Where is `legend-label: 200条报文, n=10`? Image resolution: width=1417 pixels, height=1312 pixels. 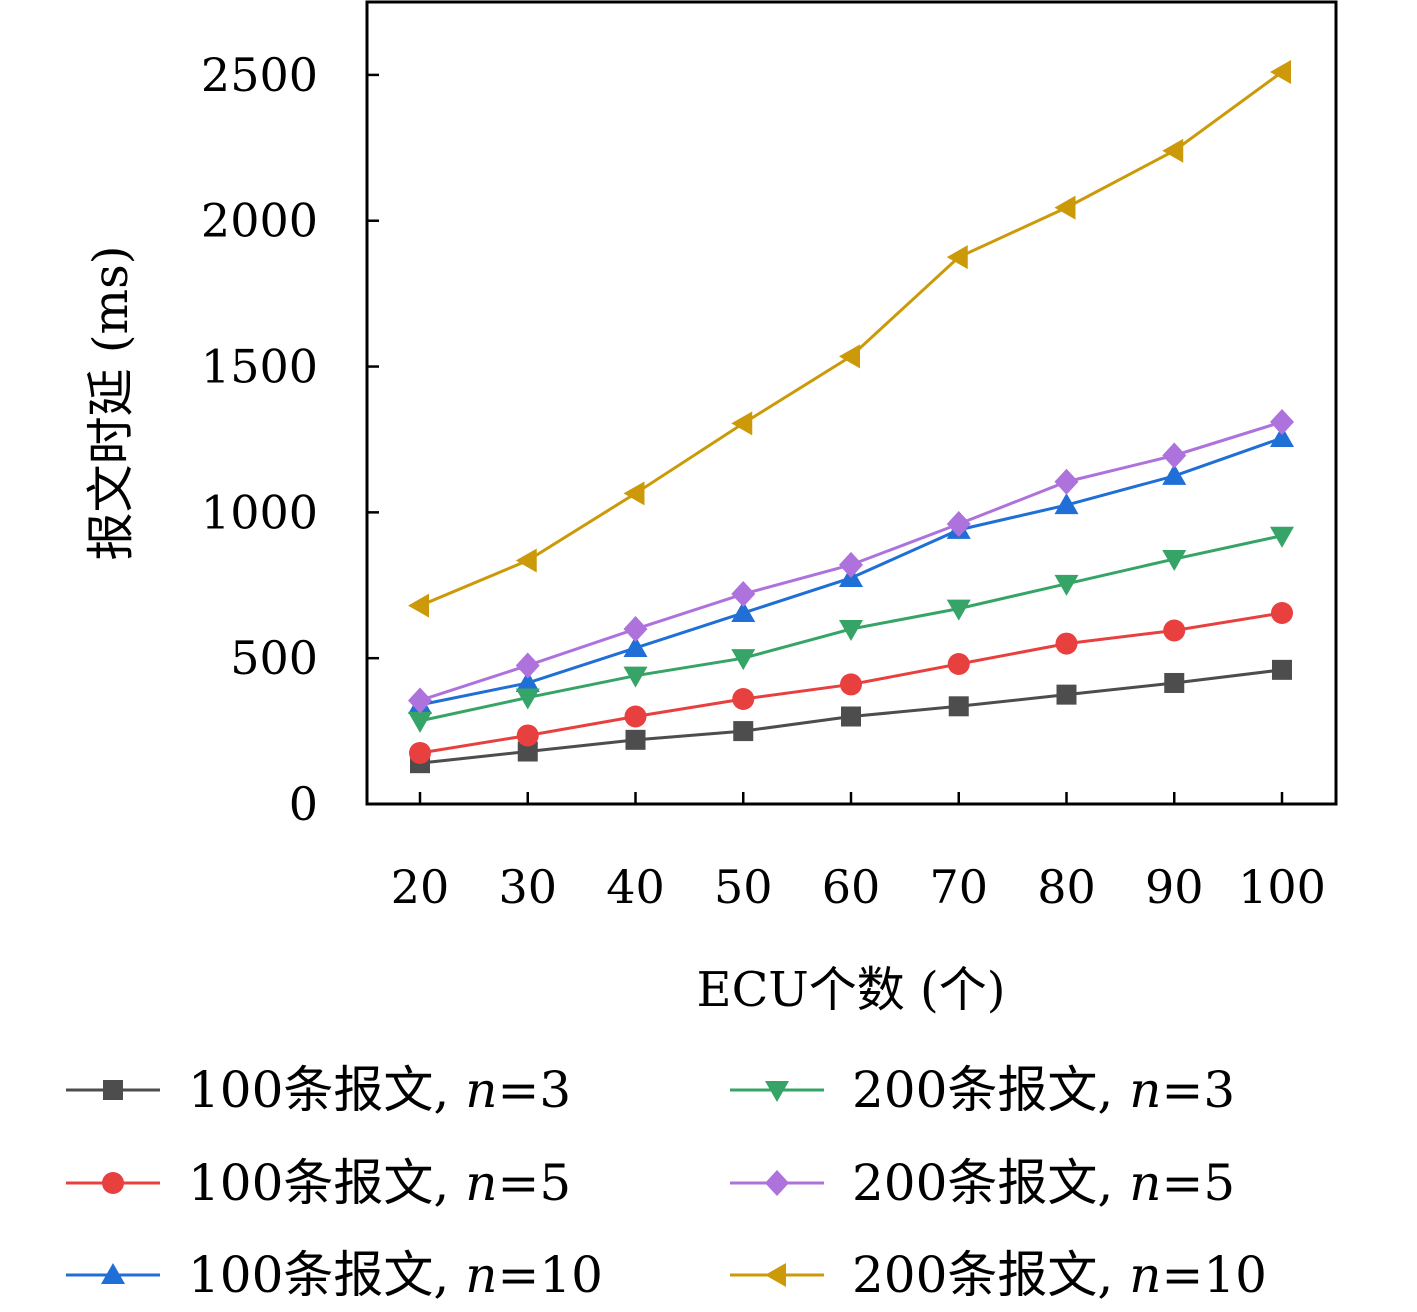 legend-label: 200条报文, n=10 is located at coordinates (1059, 1275).